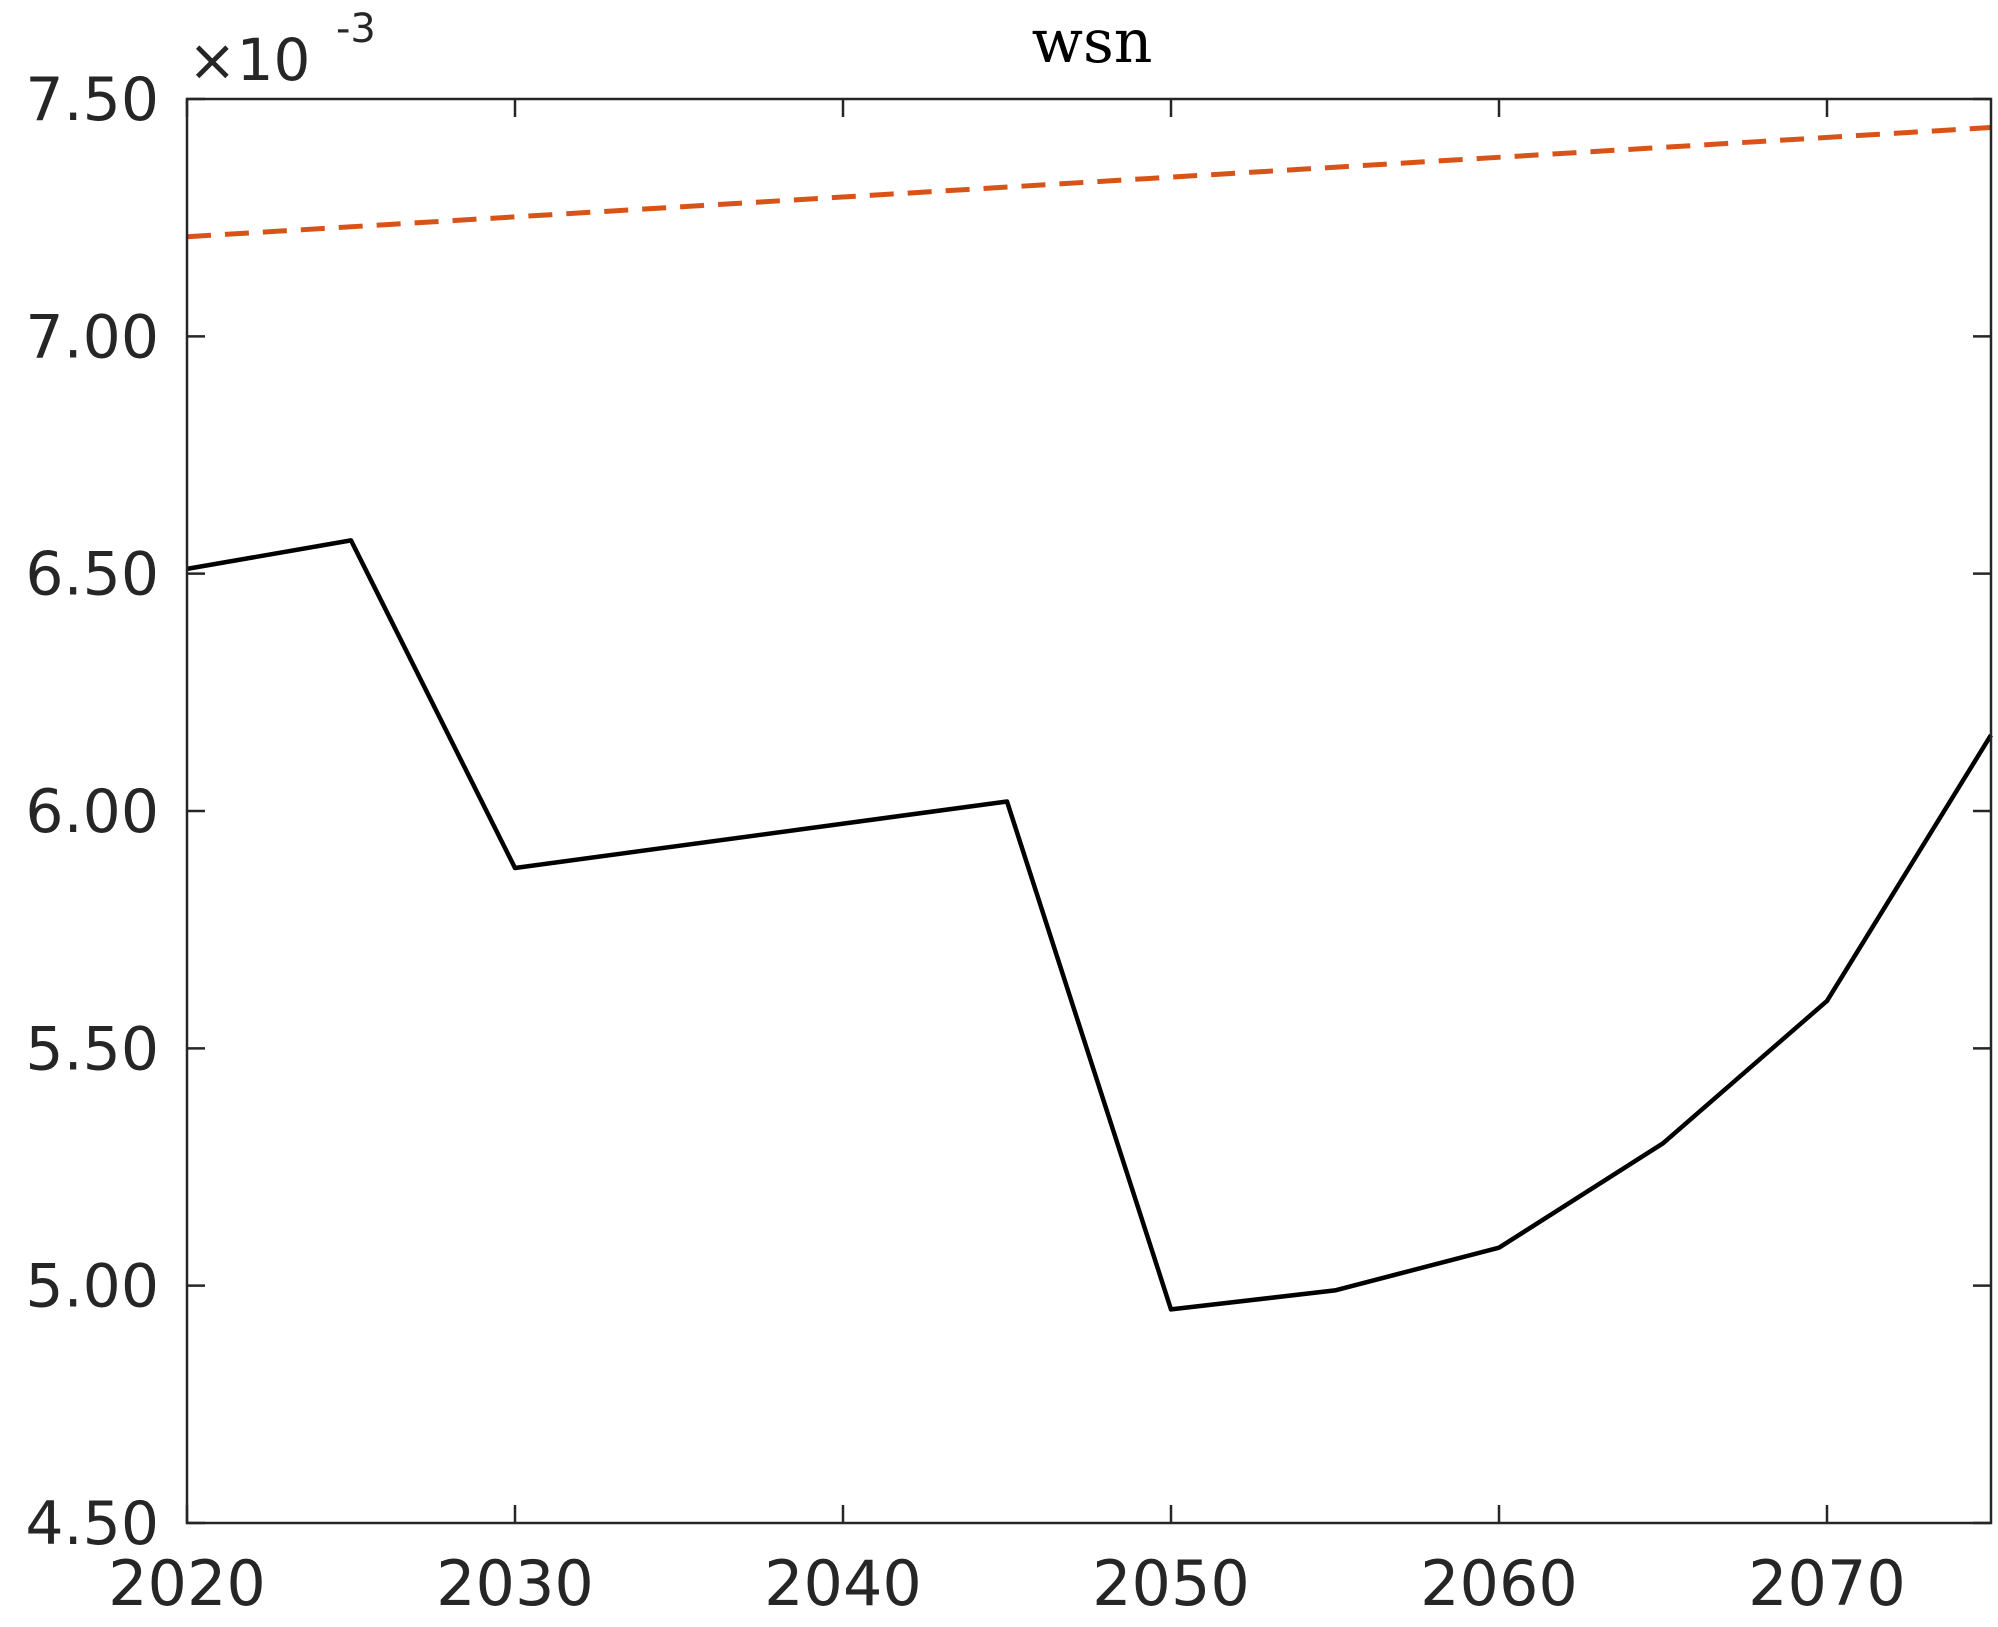  I want to click on y-tick-label: 6.50, so click(92, 575).